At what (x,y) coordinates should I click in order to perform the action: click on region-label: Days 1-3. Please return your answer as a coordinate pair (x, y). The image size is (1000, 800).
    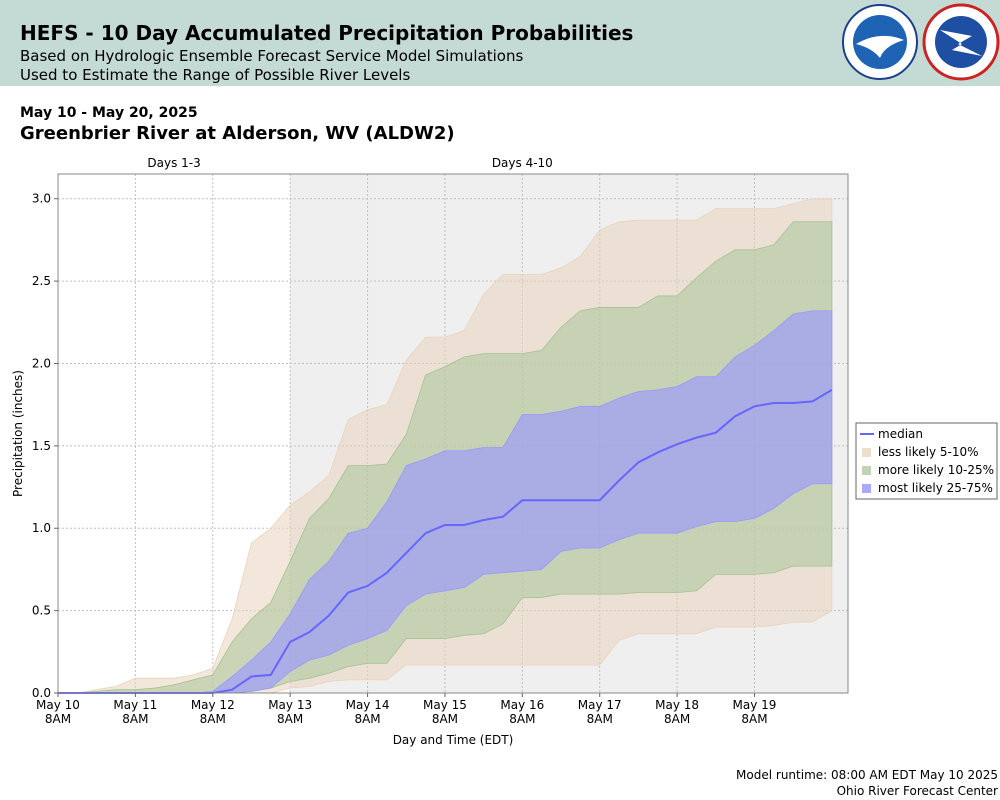
    Looking at the image, I should click on (173, 163).